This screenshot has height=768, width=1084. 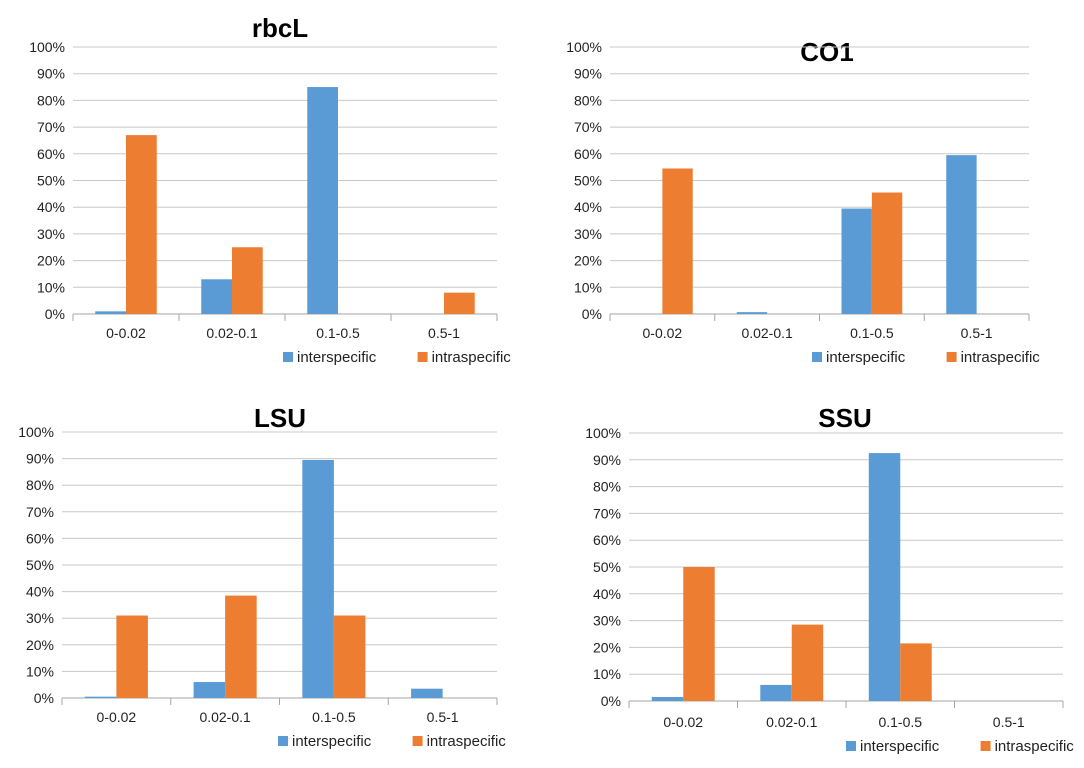 What do you see at coordinates (844, 418) in the screenshot?
I see `chart-title: SSU` at bounding box center [844, 418].